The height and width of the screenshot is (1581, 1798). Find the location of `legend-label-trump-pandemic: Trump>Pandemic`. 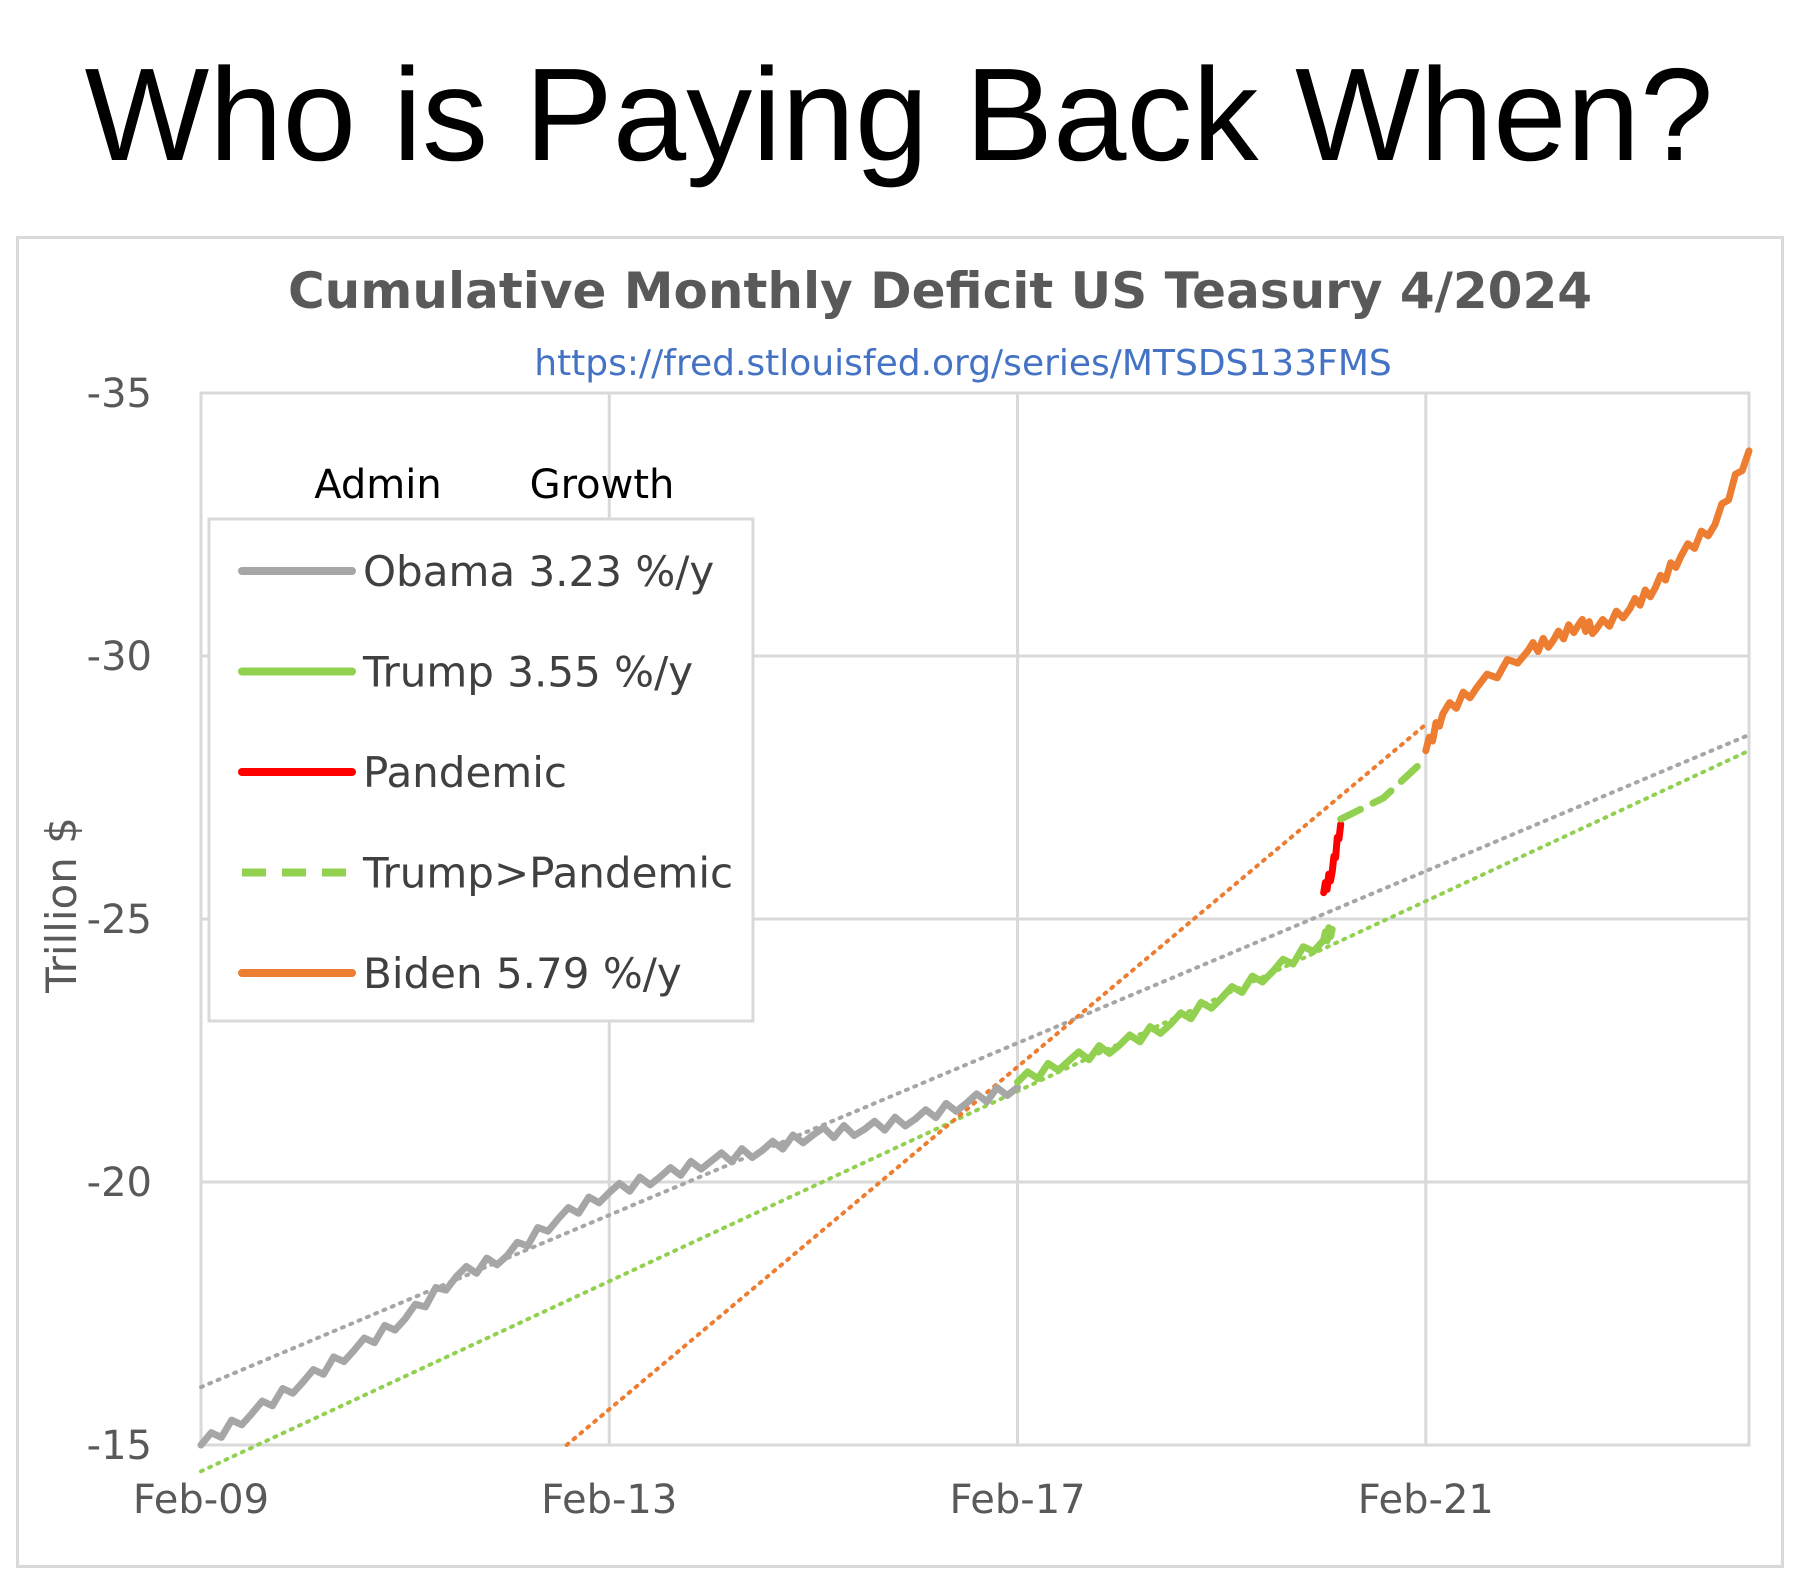

legend-label-trump-pandemic: Trump>Pandemic is located at coordinates (547, 873).